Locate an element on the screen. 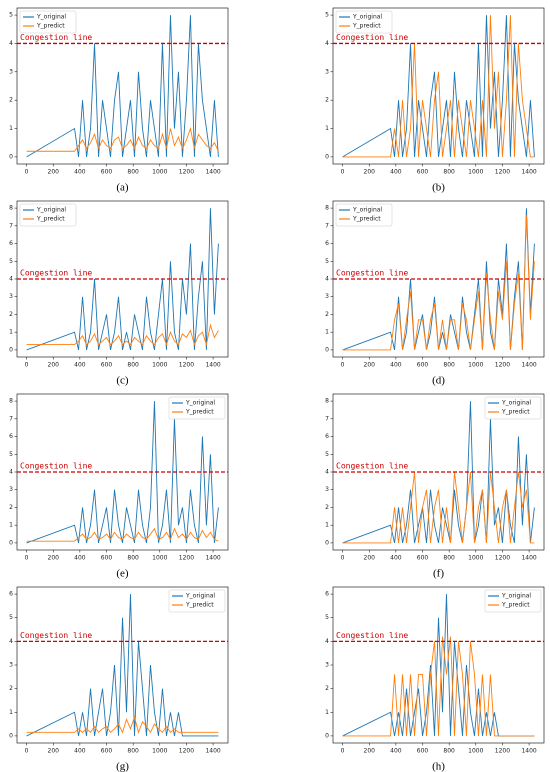  plot-frame is located at coordinates (438, 86).